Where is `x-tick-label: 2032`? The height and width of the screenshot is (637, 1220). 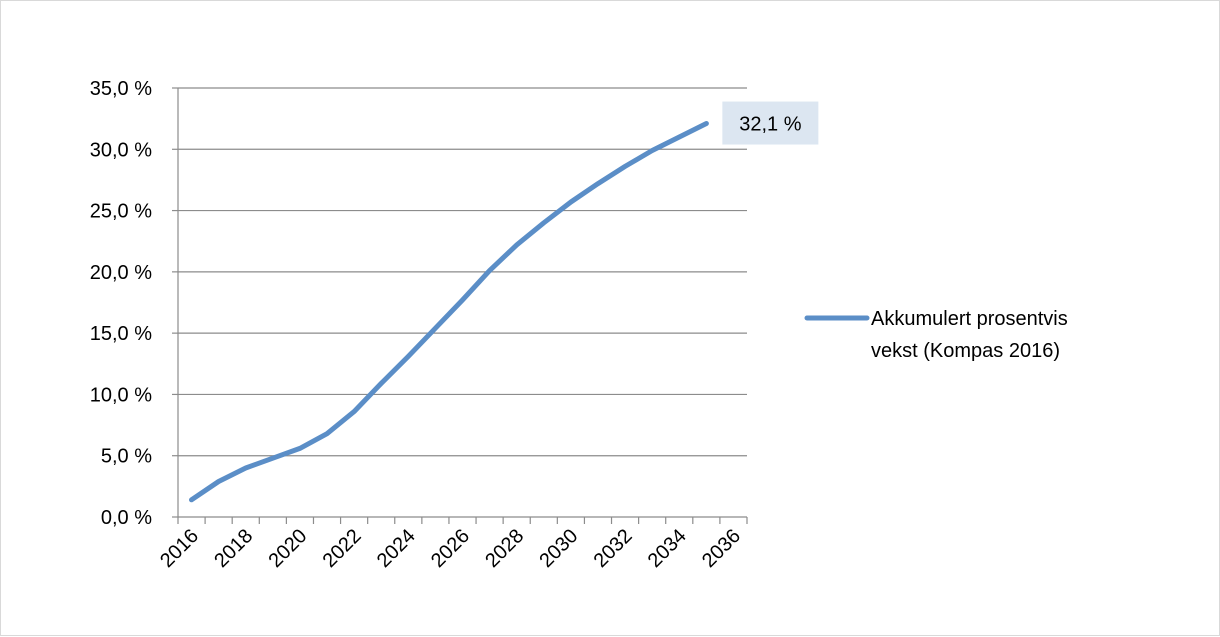
x-tick-label: 2032 is located at coordinates (613, 548).